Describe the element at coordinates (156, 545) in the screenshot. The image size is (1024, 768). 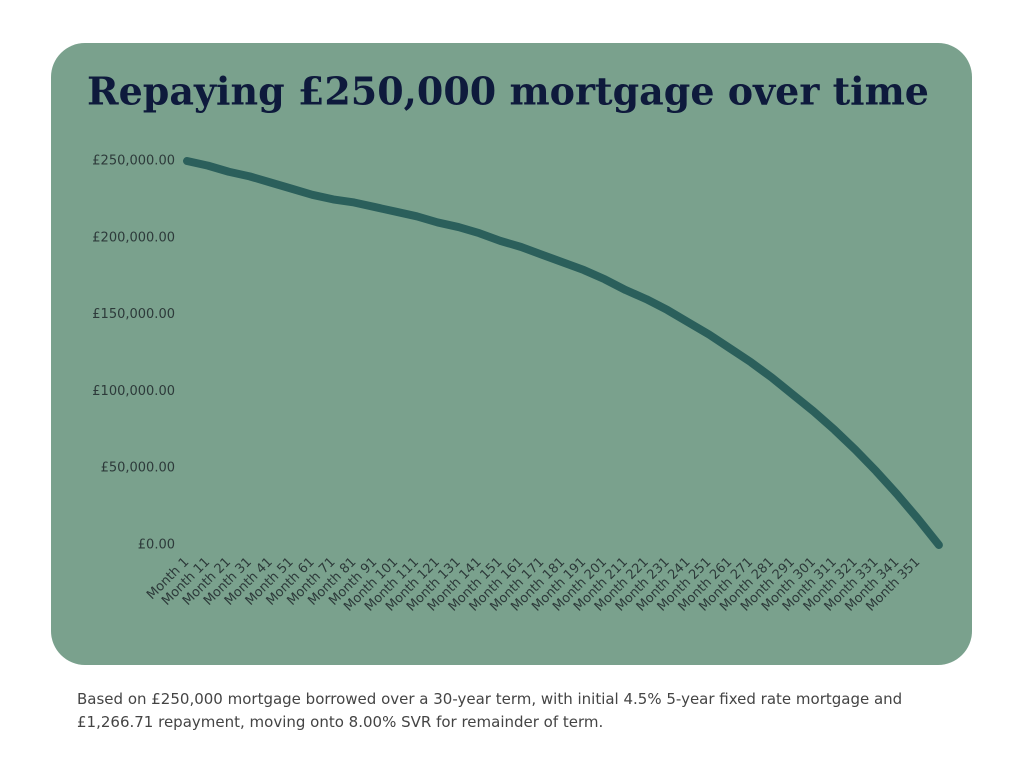
I see `y-tick-label: £0.00` at that location.